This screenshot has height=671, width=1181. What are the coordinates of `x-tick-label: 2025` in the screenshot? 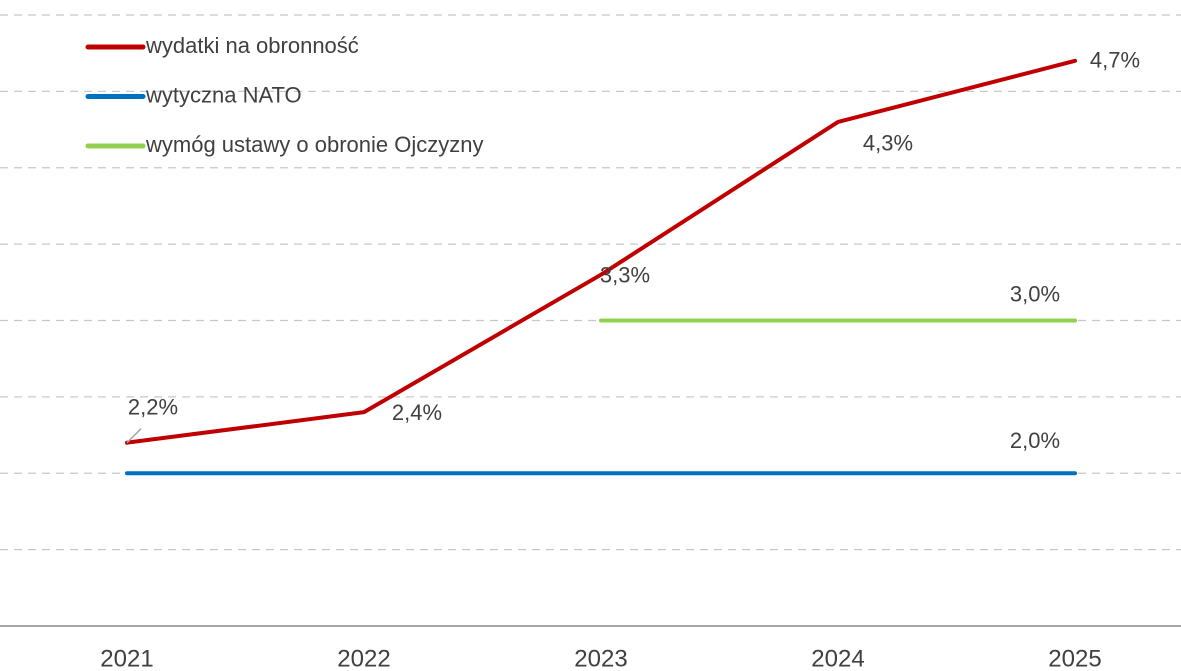 It's located at (1074, 658).